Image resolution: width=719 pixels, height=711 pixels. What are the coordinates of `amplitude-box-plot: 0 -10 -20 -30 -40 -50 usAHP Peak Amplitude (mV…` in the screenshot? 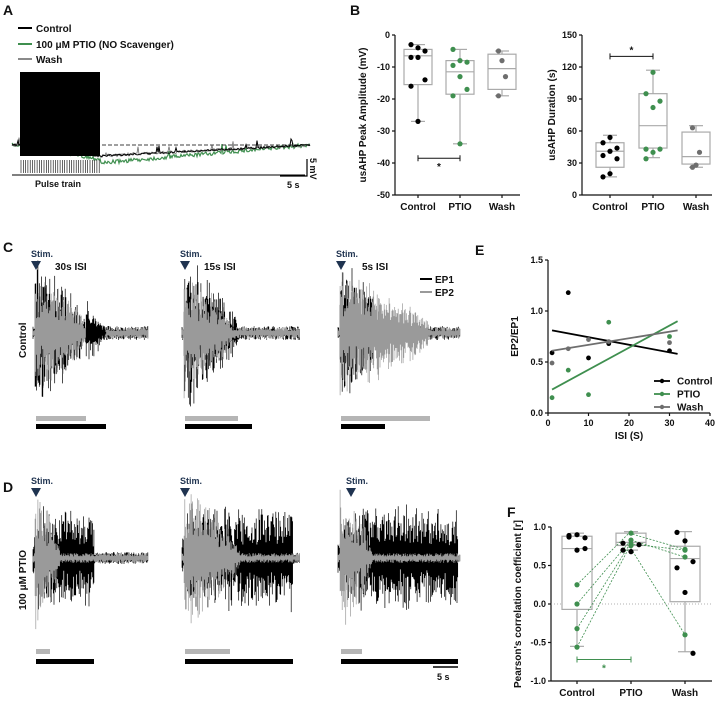 It's located at (439, 121).